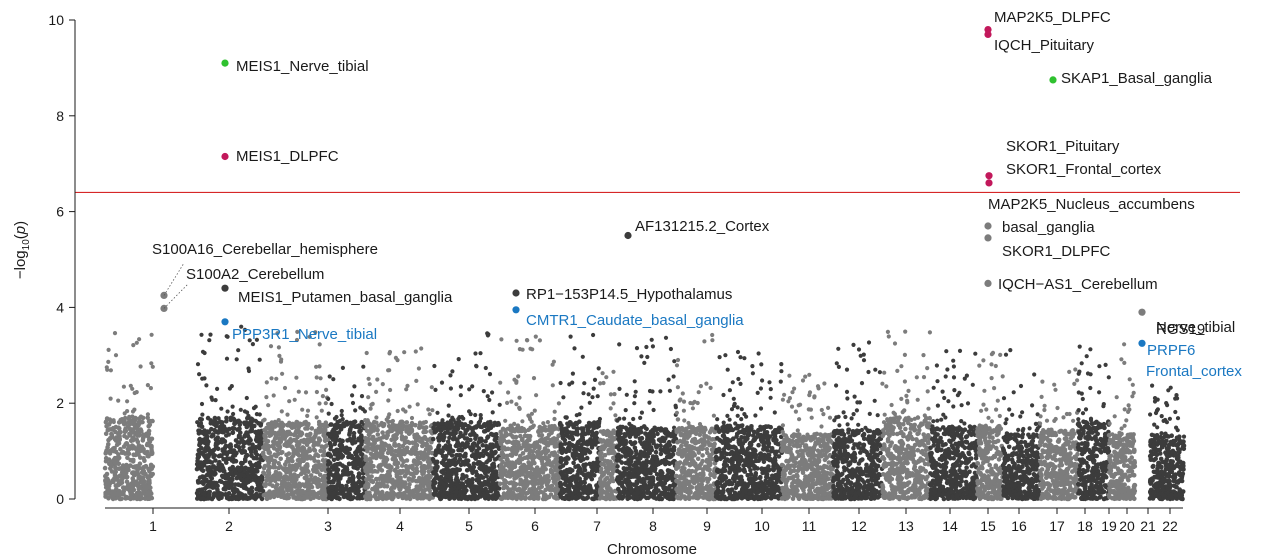 The height and width of the screenshot is (559, 1264). I want to click on chromosome-1-points, so click(129, 416).